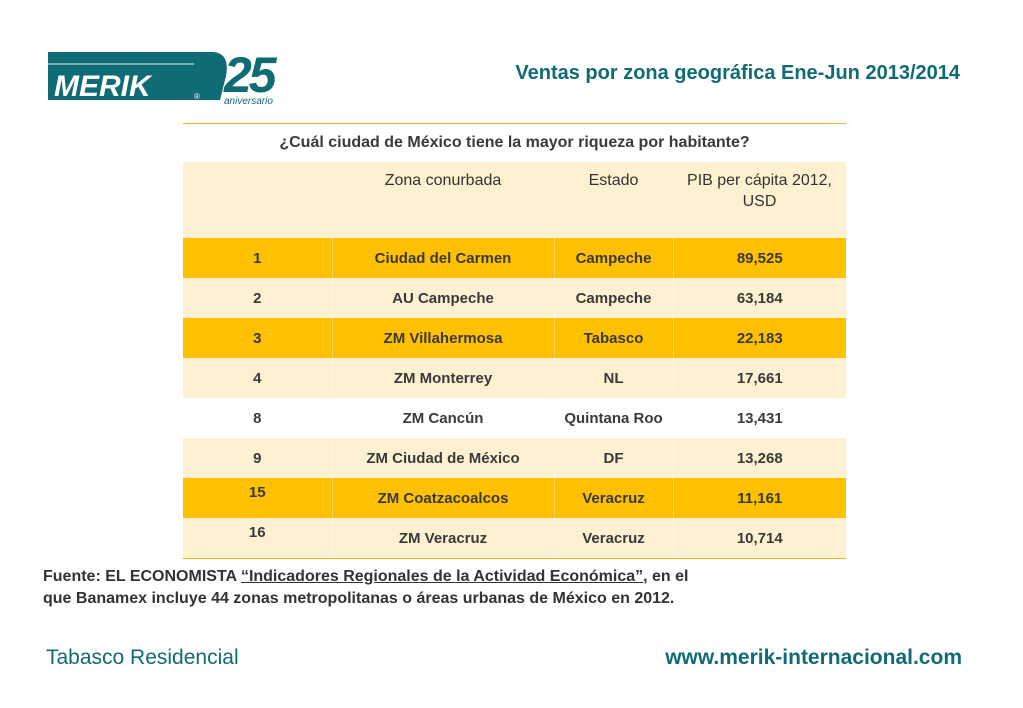 The width and height of the screenshot is (1023, 708). Describe the element at coordinates (103, 86) in the screenshot. I see `logo-brand-text: MERIK` at that location.